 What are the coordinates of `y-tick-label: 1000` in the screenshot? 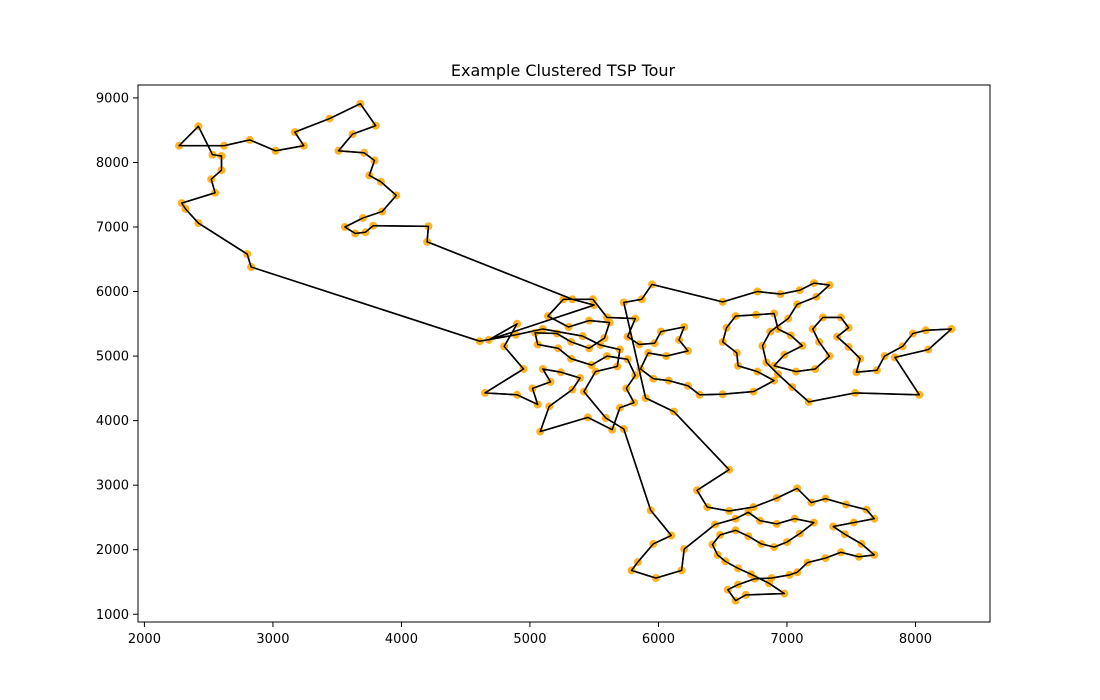 It's located at (112, 615).